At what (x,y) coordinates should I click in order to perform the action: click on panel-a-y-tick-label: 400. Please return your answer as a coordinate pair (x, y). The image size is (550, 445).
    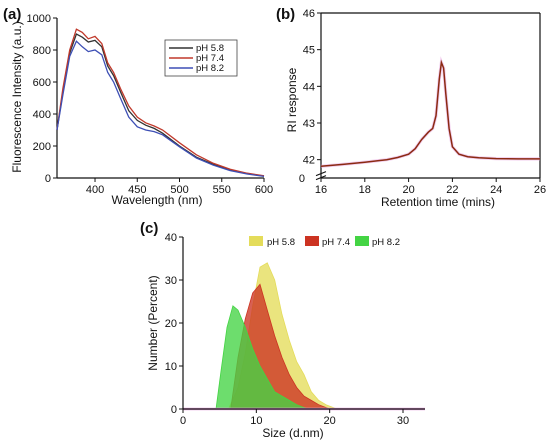
    Looking at the image, I should click on (42, 115).